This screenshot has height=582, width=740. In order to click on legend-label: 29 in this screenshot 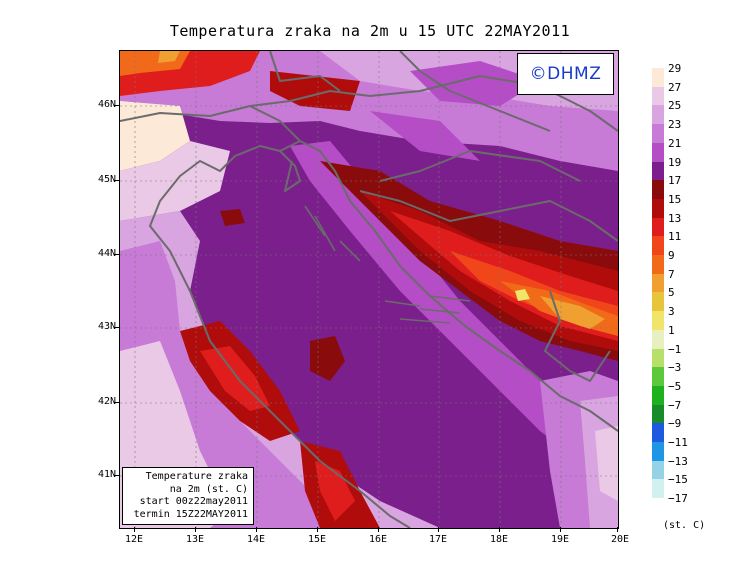, I will do `click(675, 68)`.